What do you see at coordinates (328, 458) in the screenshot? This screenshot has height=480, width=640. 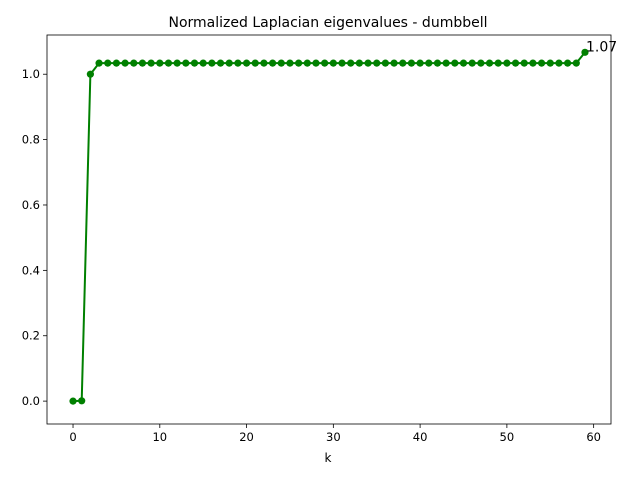 I see `x-axis-label: k` at bounding box center [328, 458].